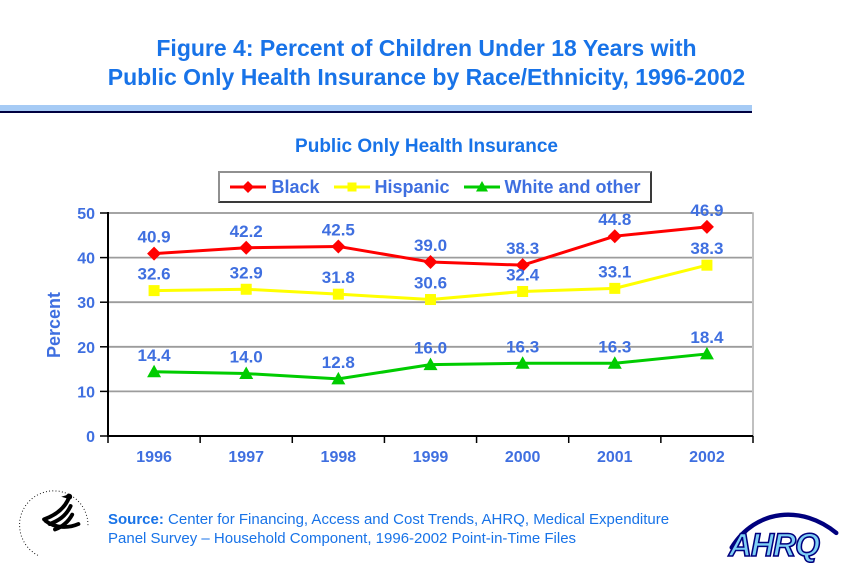  I want to click on series-hispanic, so click(430, 282).